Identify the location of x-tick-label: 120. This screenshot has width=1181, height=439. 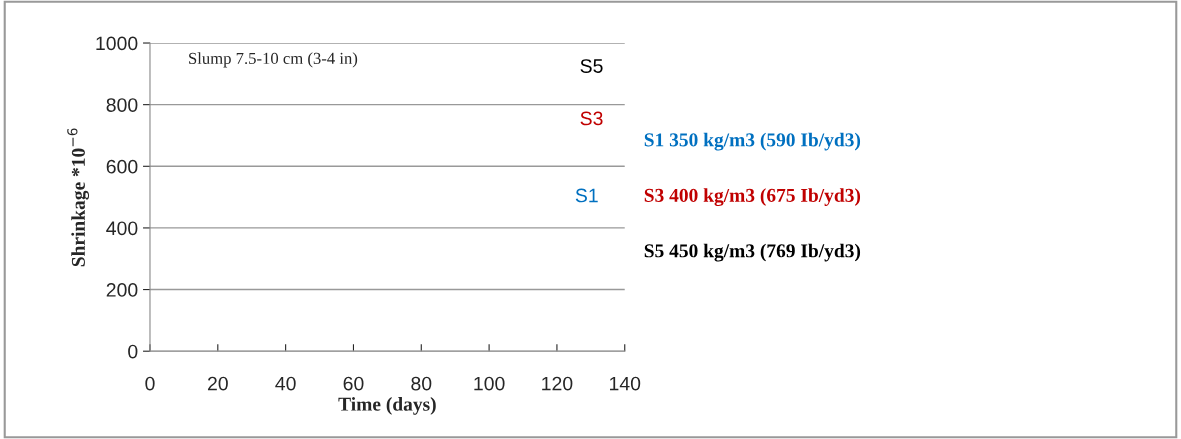
(557, 383).